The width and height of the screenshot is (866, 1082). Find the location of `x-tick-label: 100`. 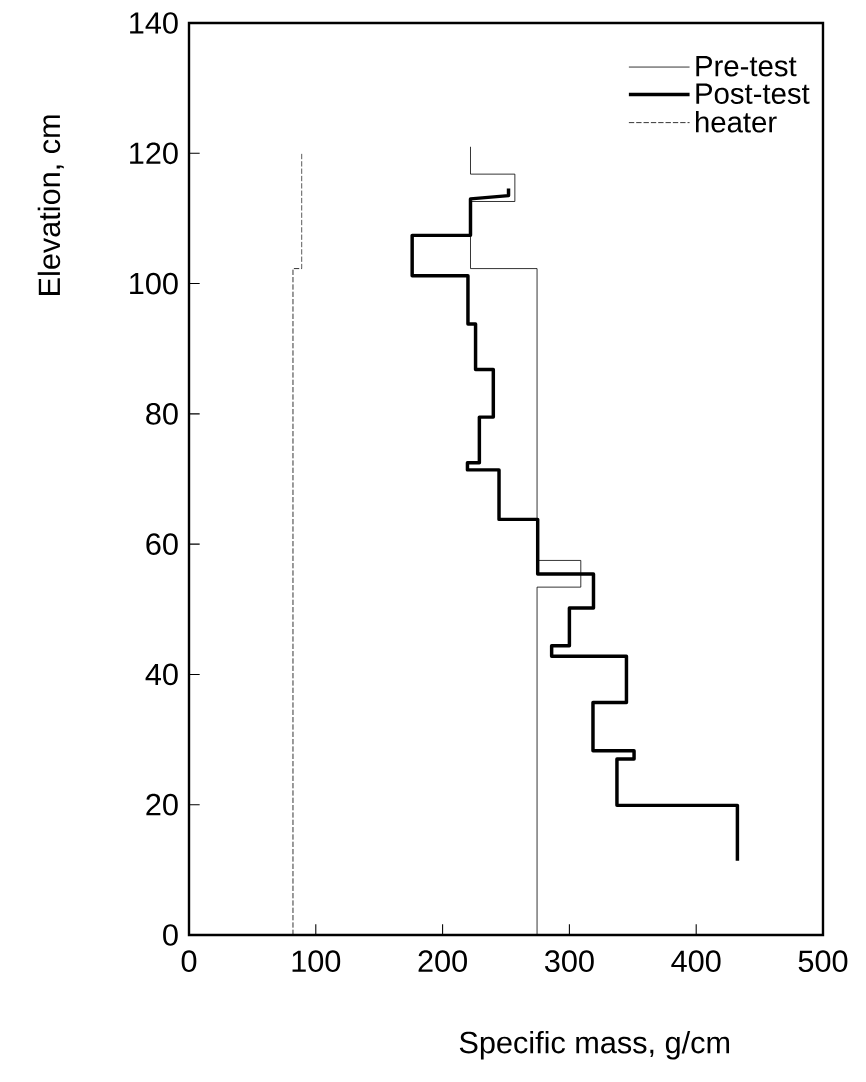

x-tick-label: 100 is located at coordinates (316, 961).